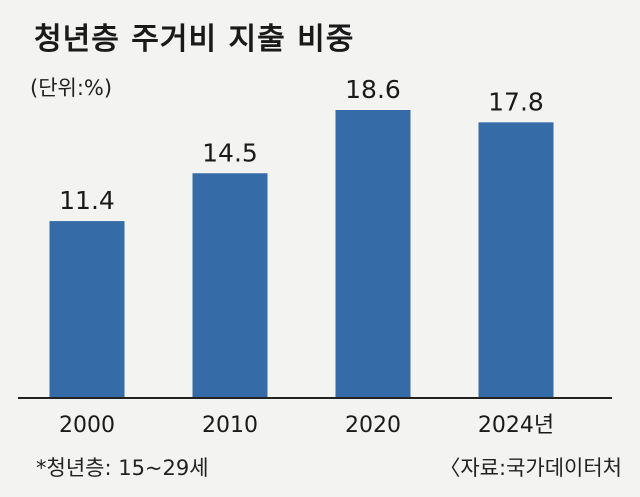 This screenshot has height=497, width=640. What do you see at coordinates (230, 425) in the screenshot?
I see `category-label-1: 2010` at bounding box center [230, 425].